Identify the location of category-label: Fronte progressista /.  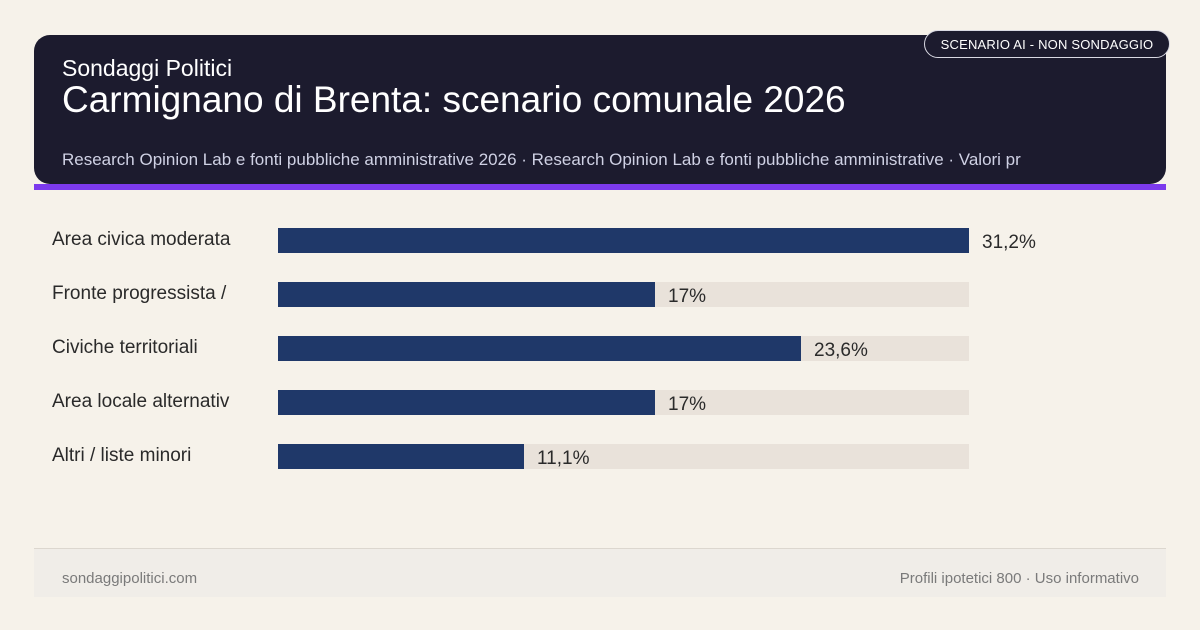
(139, 293).